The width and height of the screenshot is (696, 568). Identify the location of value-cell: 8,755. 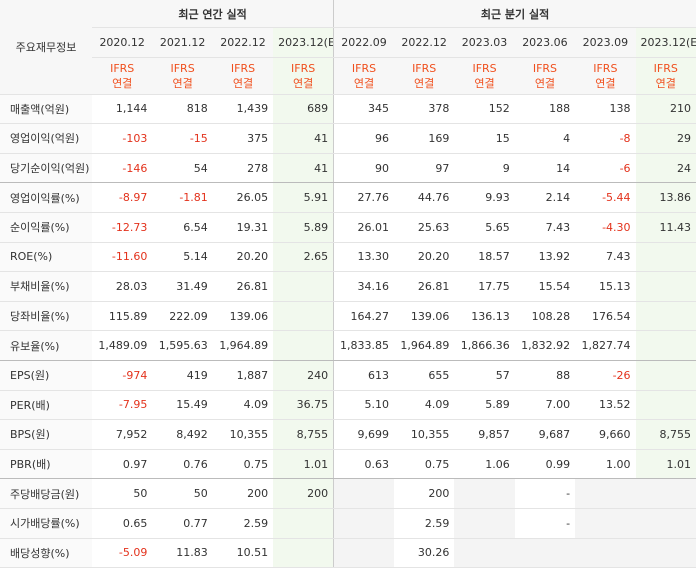
(303, 434).